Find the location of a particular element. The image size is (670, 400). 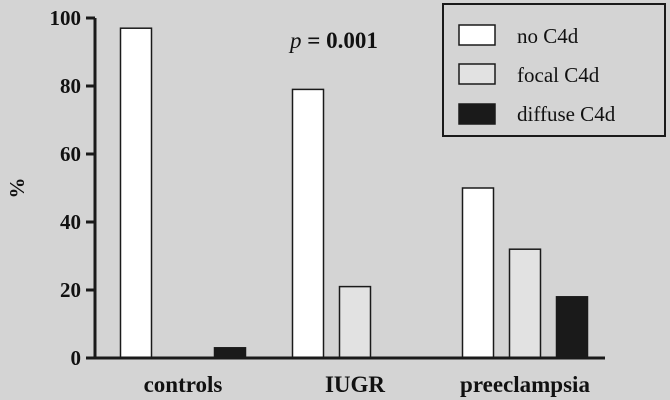

legend-label-diffuse-c4d: diffuse C4d is located at coordinates (566, 114).